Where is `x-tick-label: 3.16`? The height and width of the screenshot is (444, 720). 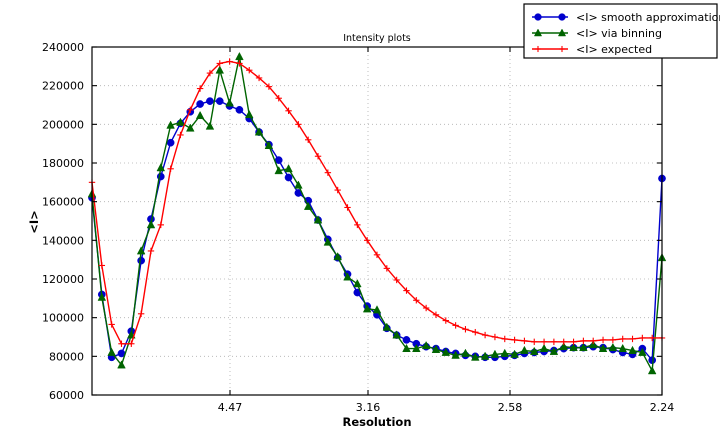 x-tick-label: 3.16 is located at coordinates (368, 407).